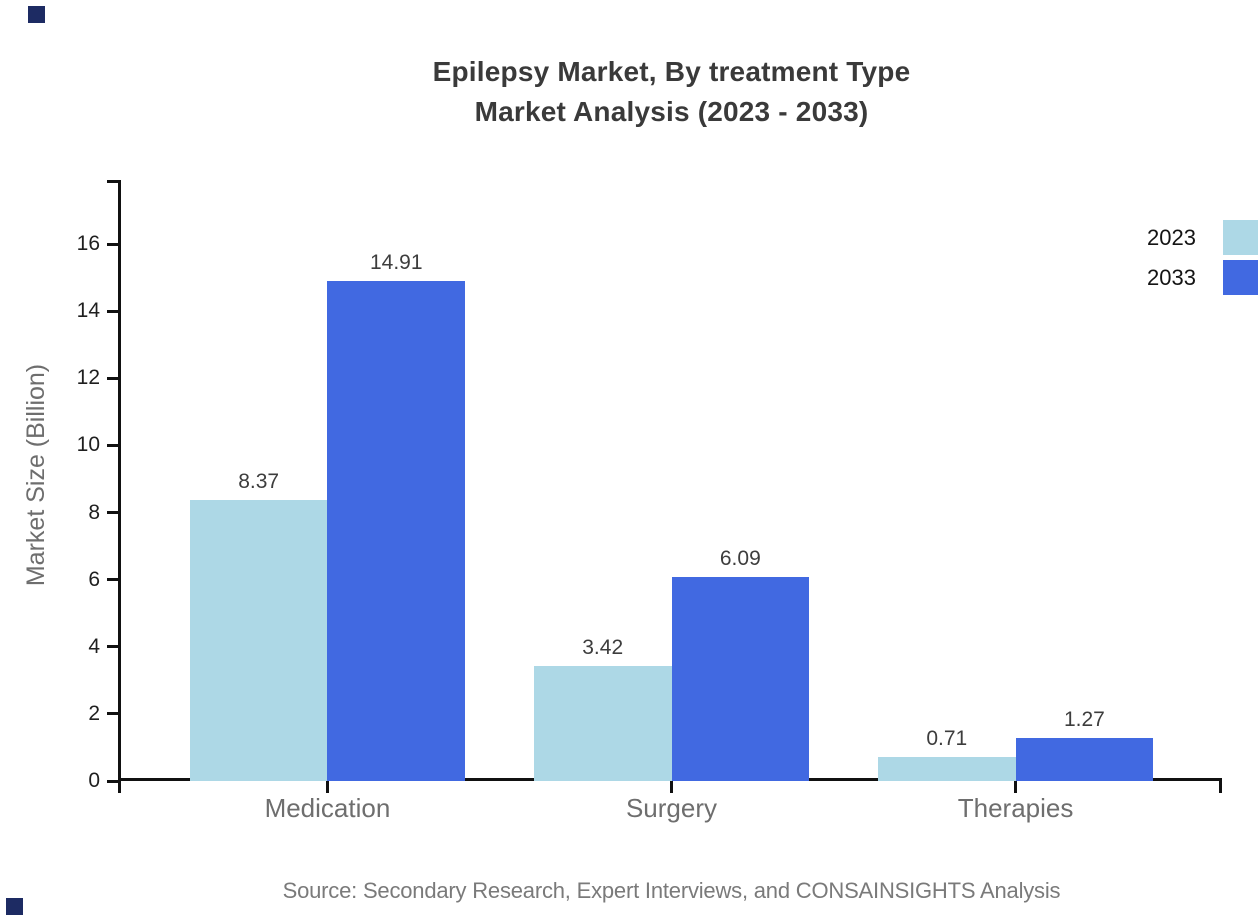 Image resolution: width=1260 pixels, height=920 pixels. Describe the element at coordinates (671, 111) in the screenshot. I see `chart-title-line2: Market Analysis (2023 - 2033)` at that location.